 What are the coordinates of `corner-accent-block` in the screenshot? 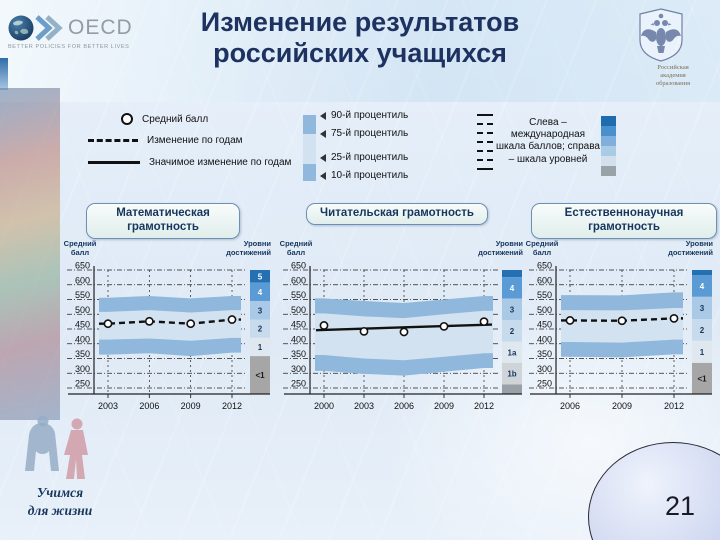 It's located at (4, 74).